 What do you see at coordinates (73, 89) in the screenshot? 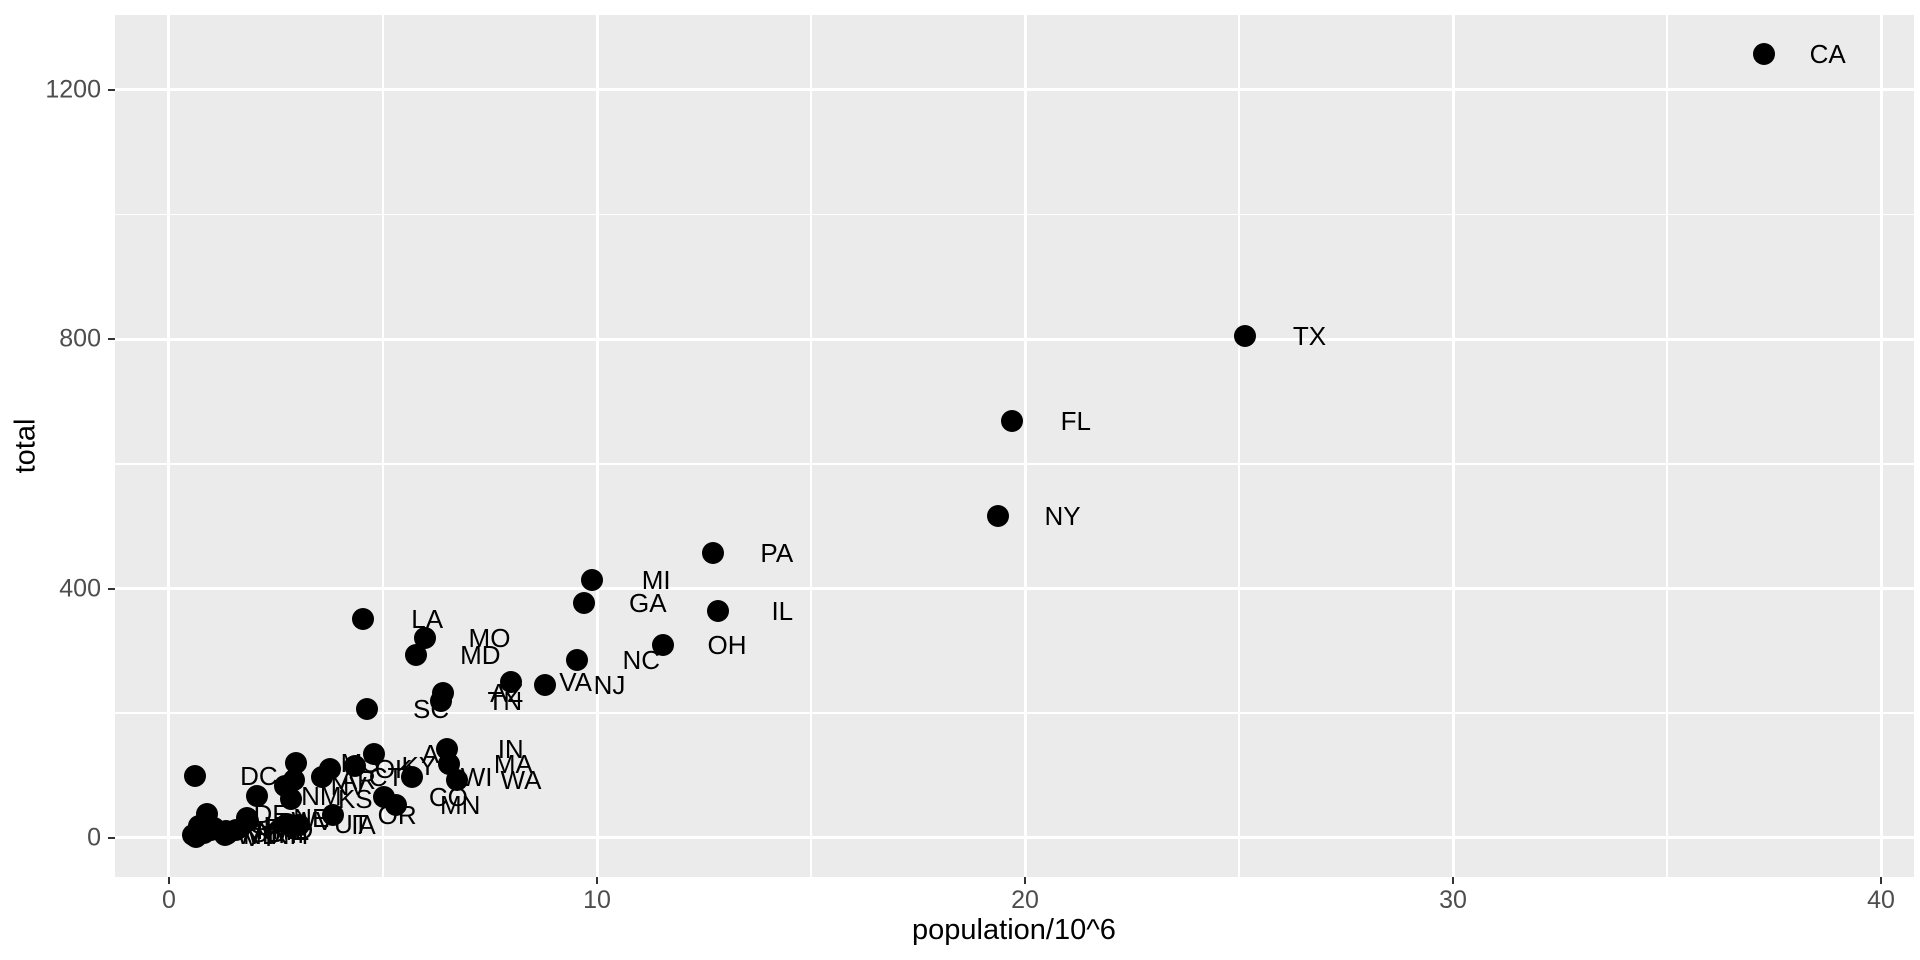
I see `y-tick-label-1200: 1200` at bounding box center [73, 89].